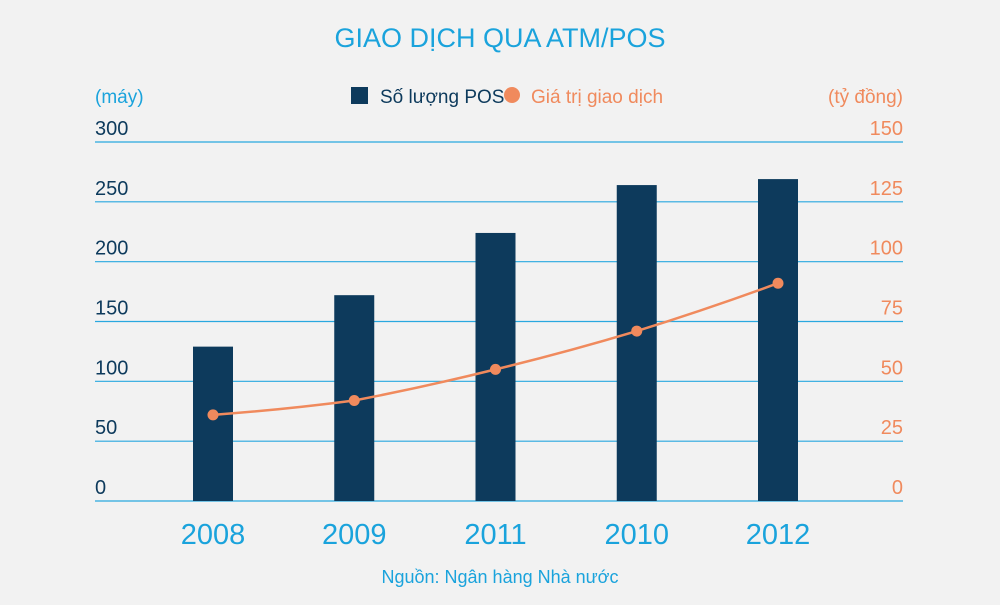  What do you see at coordinates (512, 95) in the screenshot?
I see `legend-swatch-line` at bounding box center [512, 95].